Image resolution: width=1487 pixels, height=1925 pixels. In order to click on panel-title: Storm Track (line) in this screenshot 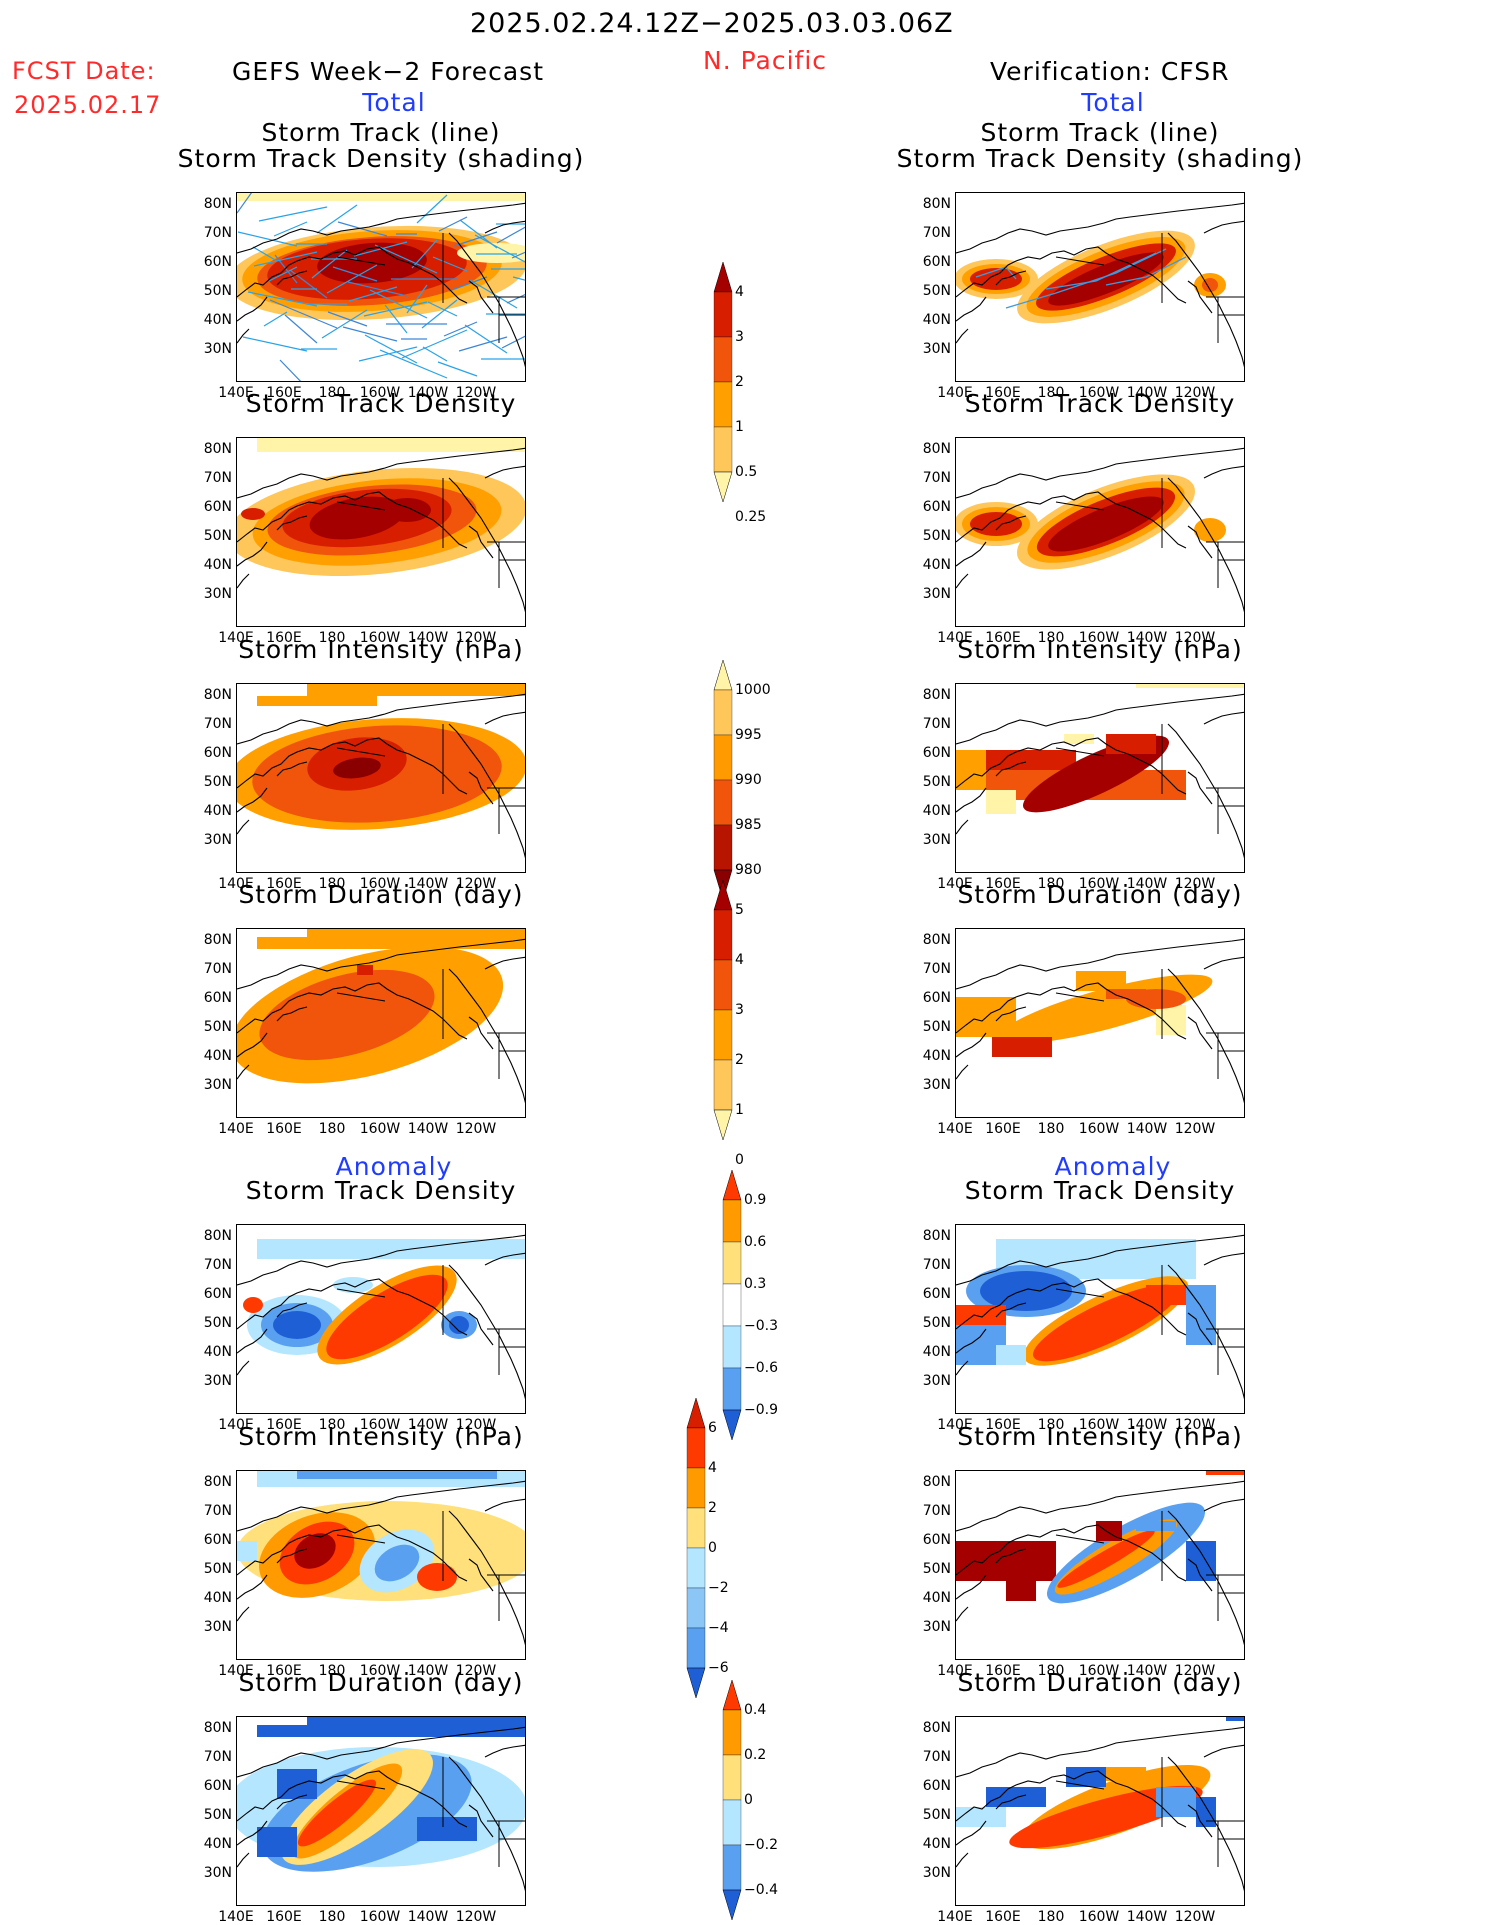, I will do `click(381, 132)`.